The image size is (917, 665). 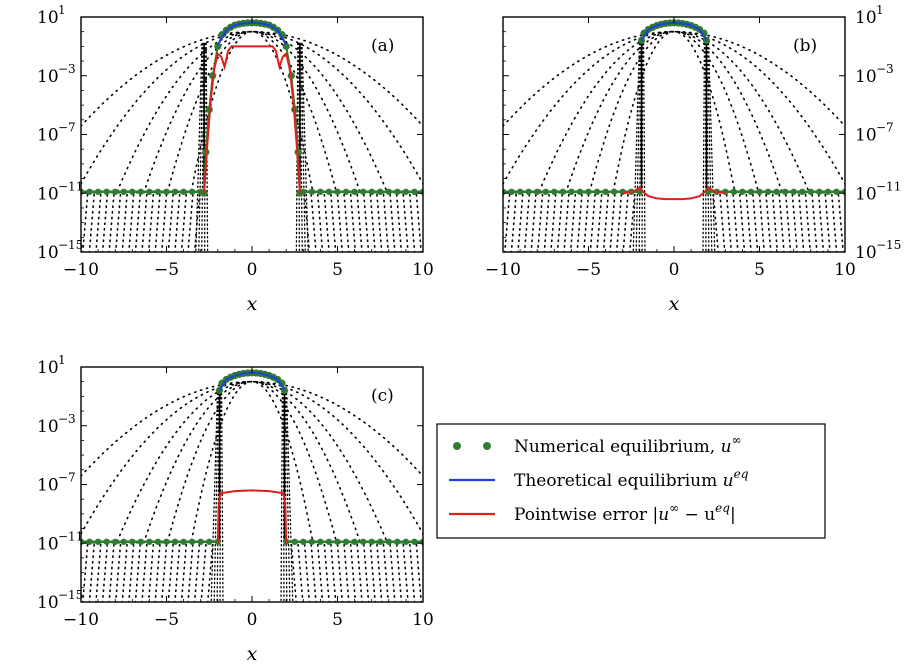 I want to click on legend-label-text: Numerical equilibrium,, so click(x=617, y=447).